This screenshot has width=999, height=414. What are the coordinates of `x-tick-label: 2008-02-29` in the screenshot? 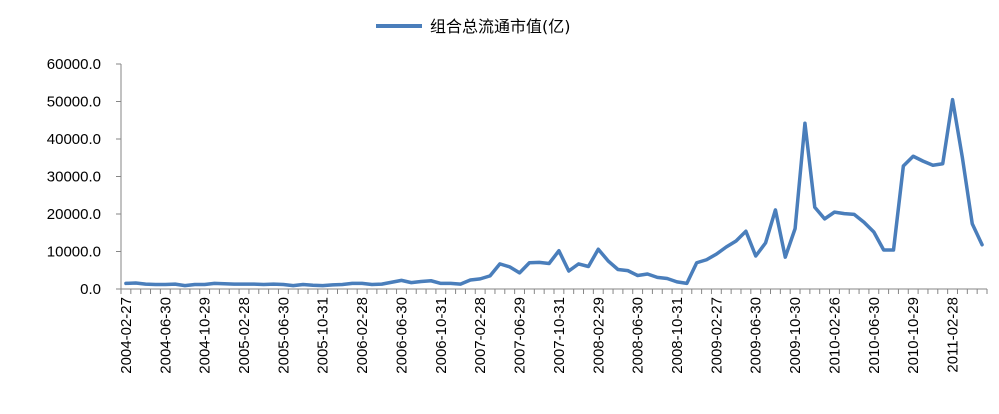 It's located at (598, 335).